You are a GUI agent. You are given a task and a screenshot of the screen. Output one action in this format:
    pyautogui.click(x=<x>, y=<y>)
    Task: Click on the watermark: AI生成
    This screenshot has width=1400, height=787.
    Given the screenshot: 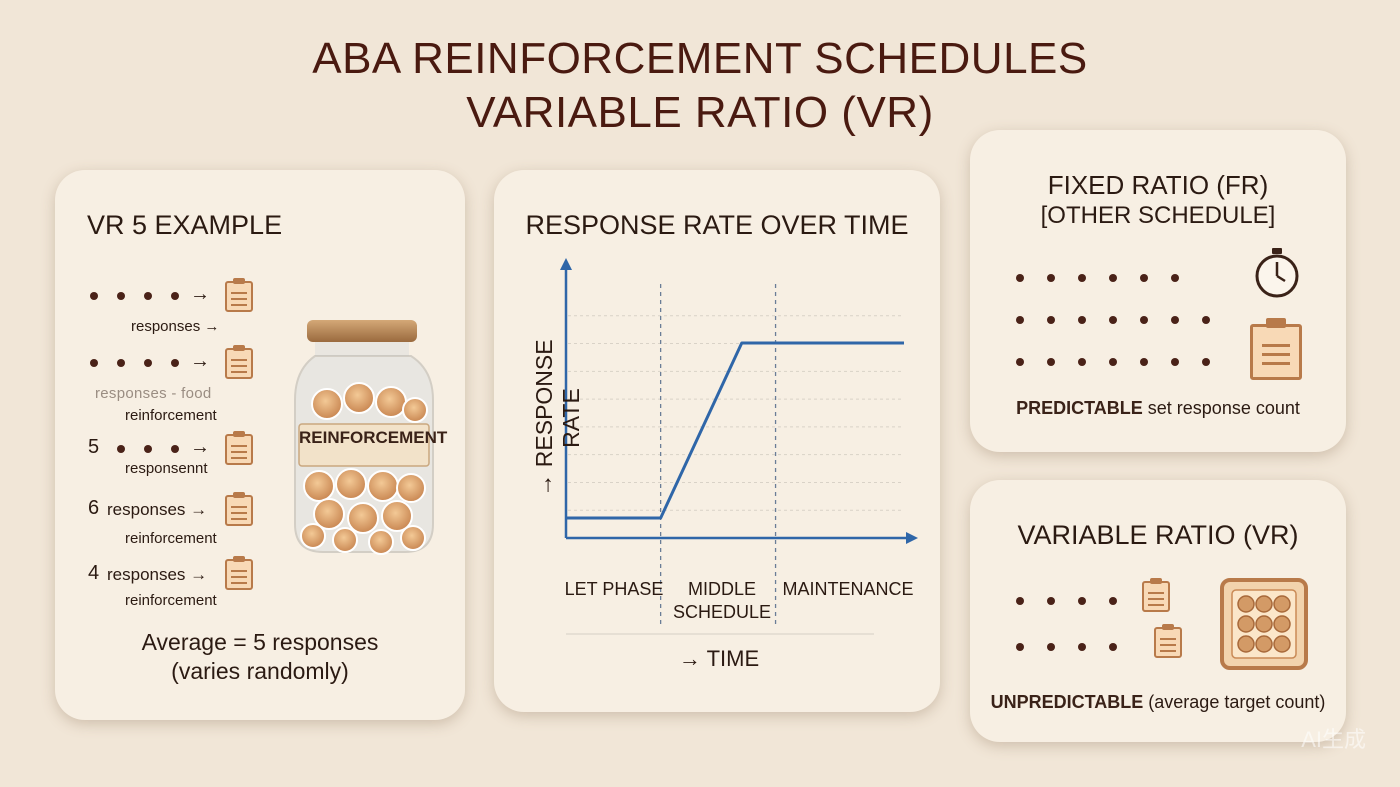 What is the action you would take?
    pyautogui.click(x=1333, y=739)
    